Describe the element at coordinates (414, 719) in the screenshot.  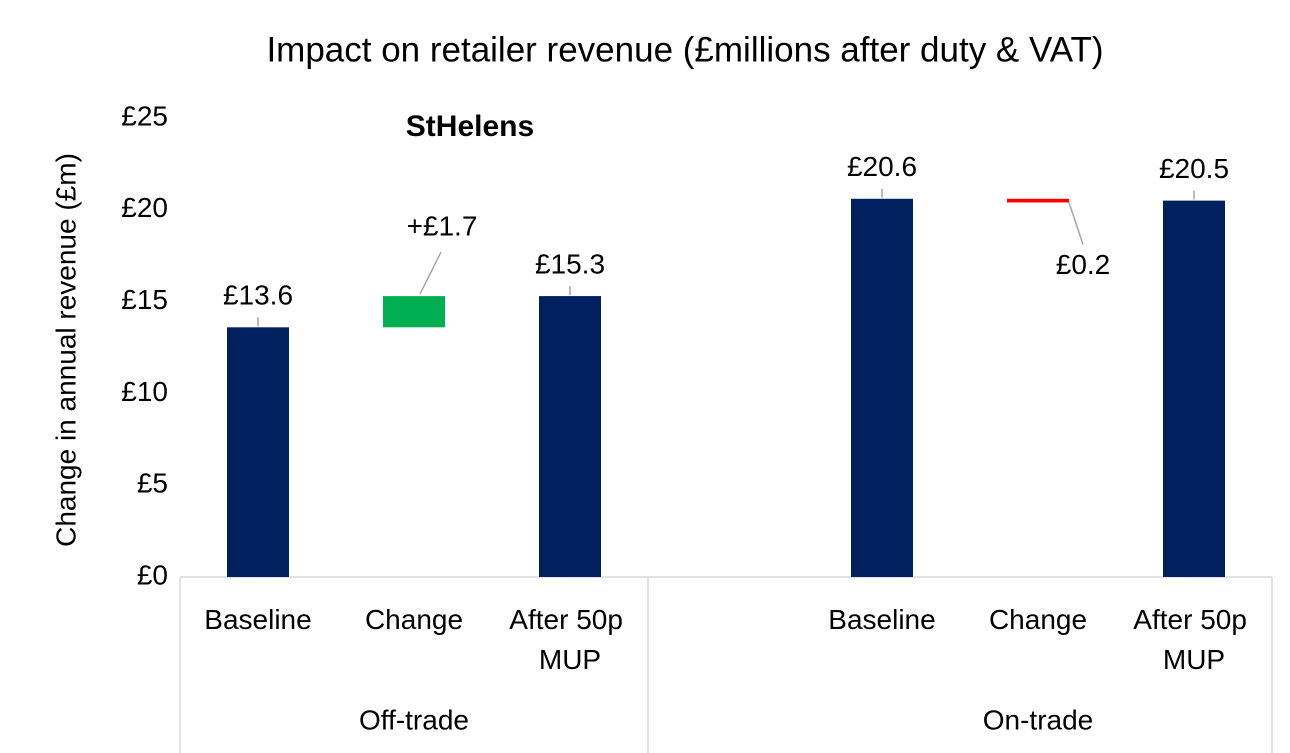
I see `group-label: Off-trade` at that location.